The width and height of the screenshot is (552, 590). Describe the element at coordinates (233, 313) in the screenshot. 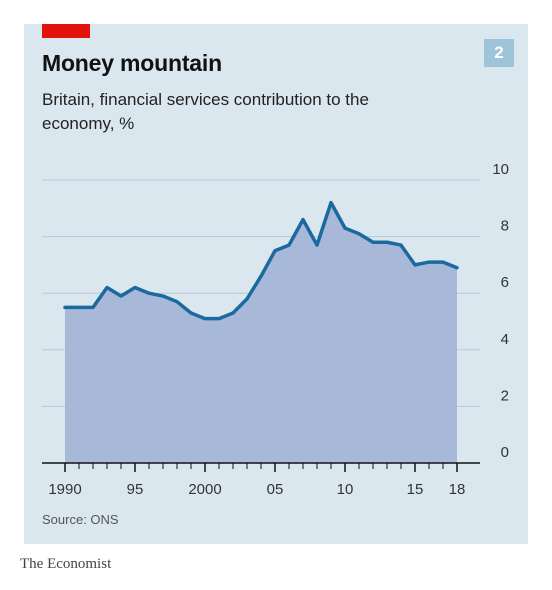

I see `data-point-2002` at that location.